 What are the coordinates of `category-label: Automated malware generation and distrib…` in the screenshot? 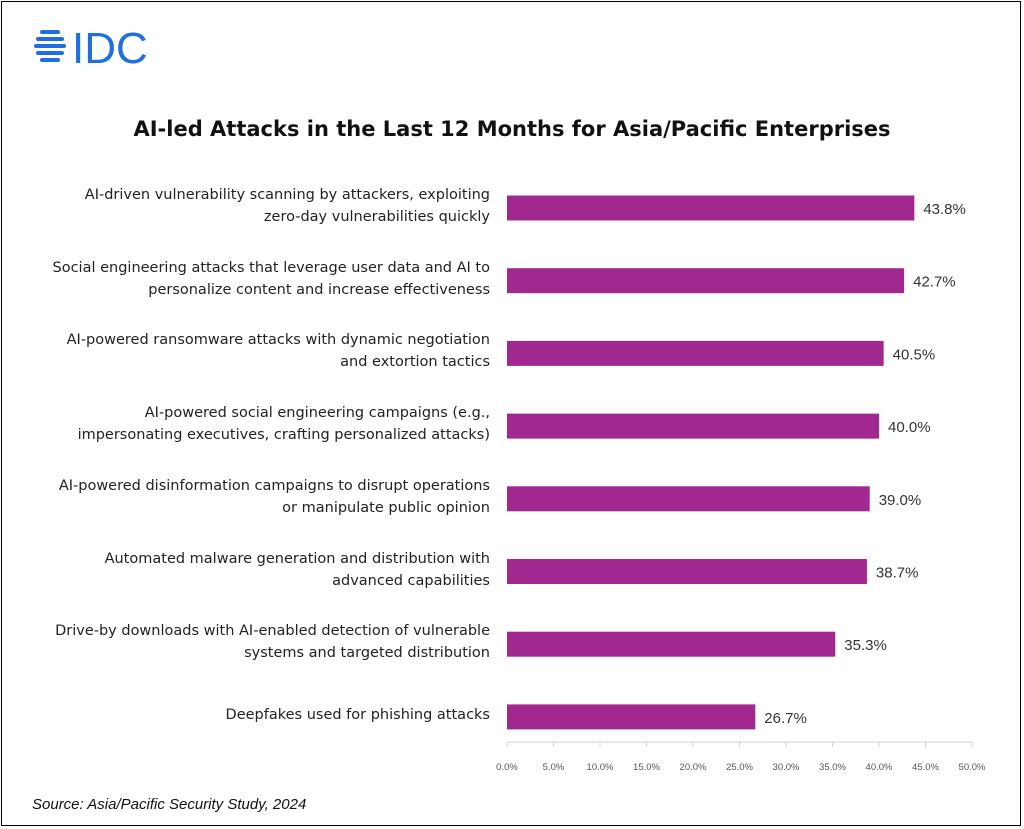 It's located at (255, 570).